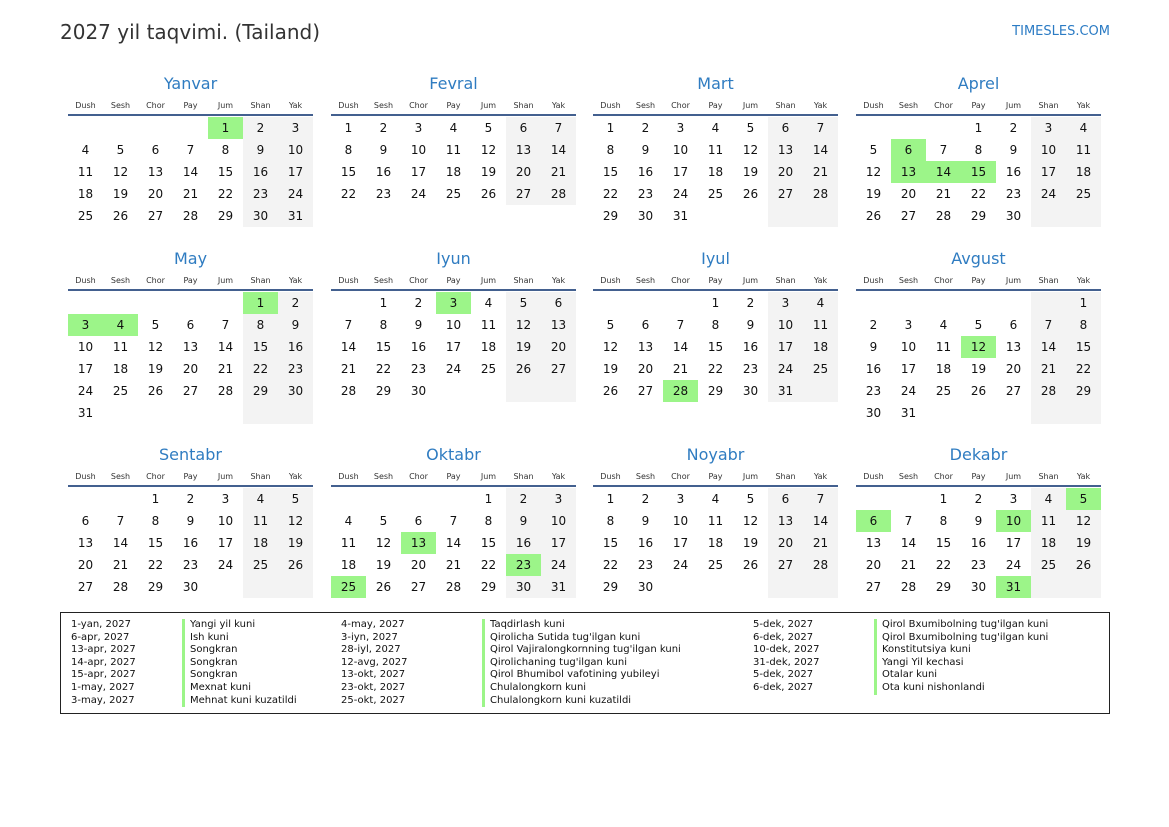  Describe the element at coordinates (715, 325) in the screenshot. I see `week-row: 5 6 7 8 9 10 11` at that location.